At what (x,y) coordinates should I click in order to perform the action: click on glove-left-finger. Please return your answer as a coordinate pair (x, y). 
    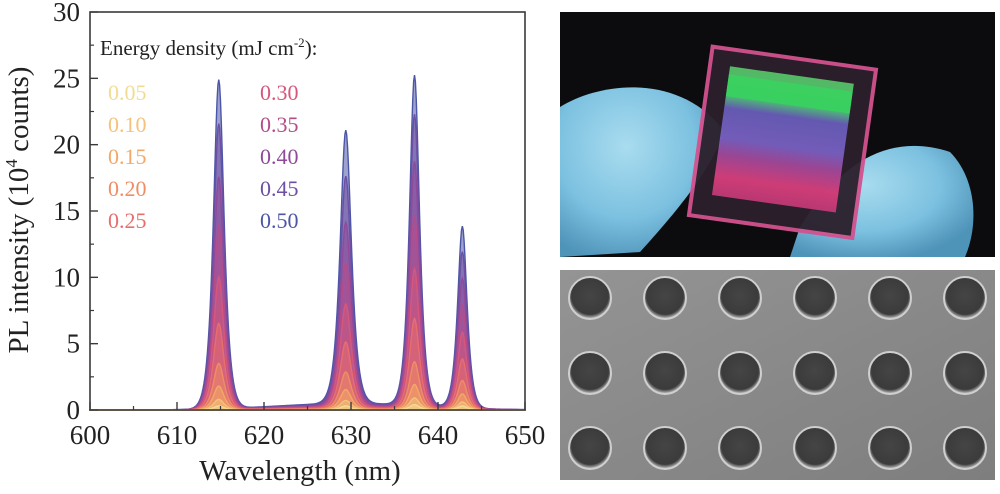
    Looking at the image, I should click on (642, 172).